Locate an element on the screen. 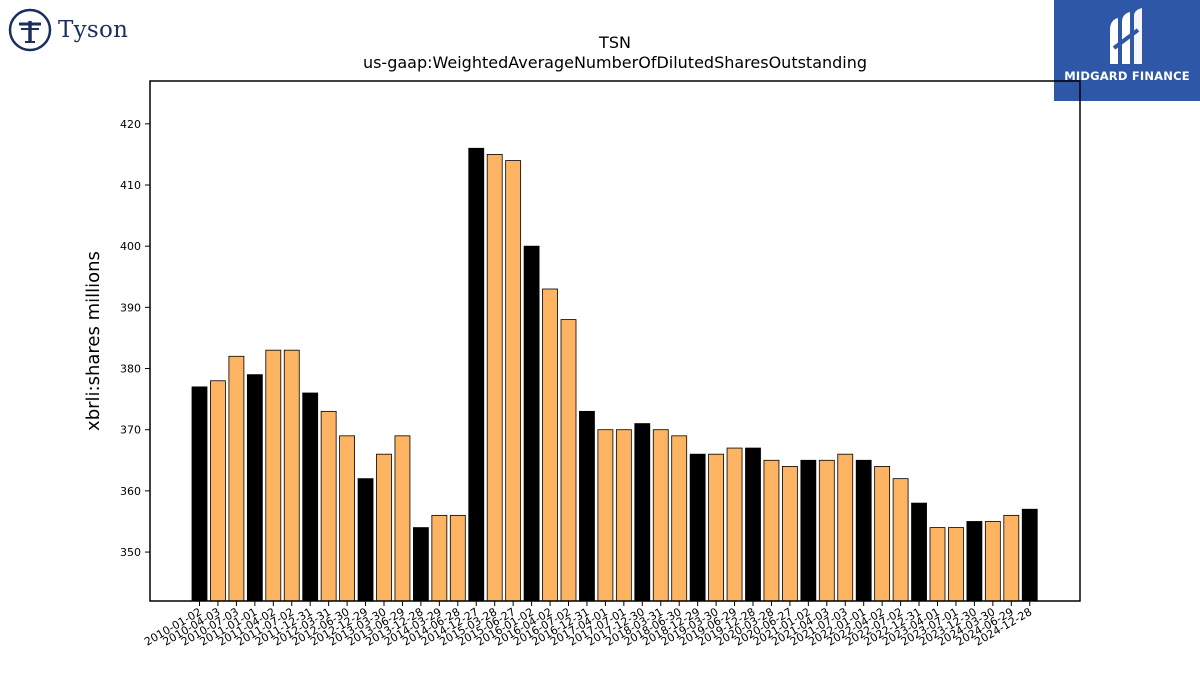 This screenshot has height=675, width=1200. midgard-finance-wordmark: MIDGARD FINANCE is located at coordinates (1127, 76).